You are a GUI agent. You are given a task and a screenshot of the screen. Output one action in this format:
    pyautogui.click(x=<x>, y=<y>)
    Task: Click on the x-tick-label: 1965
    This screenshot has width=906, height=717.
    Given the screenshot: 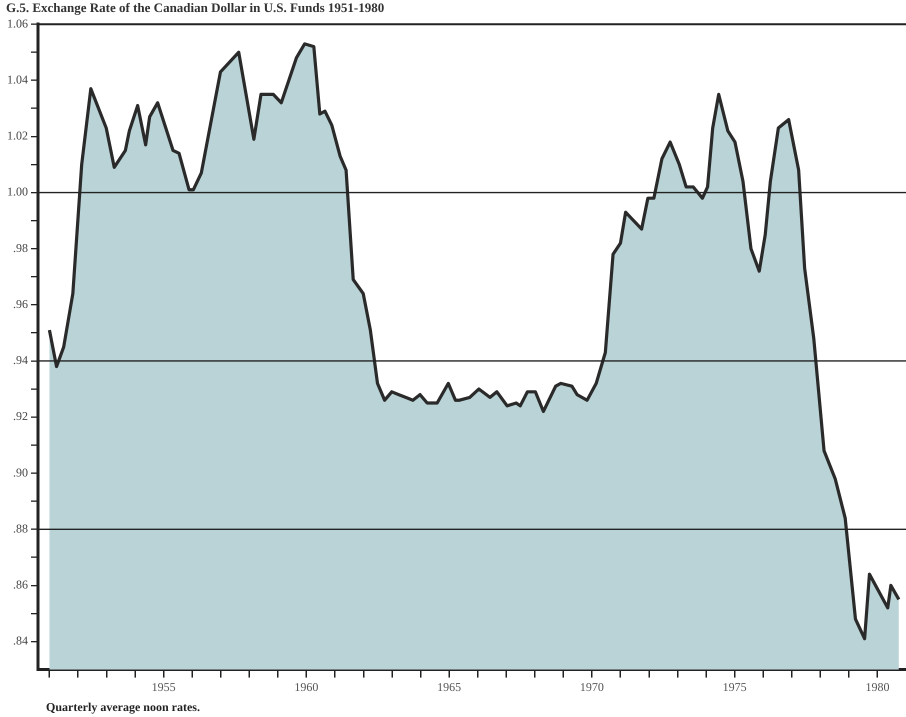 What is the action you would take?
    pyautogui.click(x=449, y=687)
    